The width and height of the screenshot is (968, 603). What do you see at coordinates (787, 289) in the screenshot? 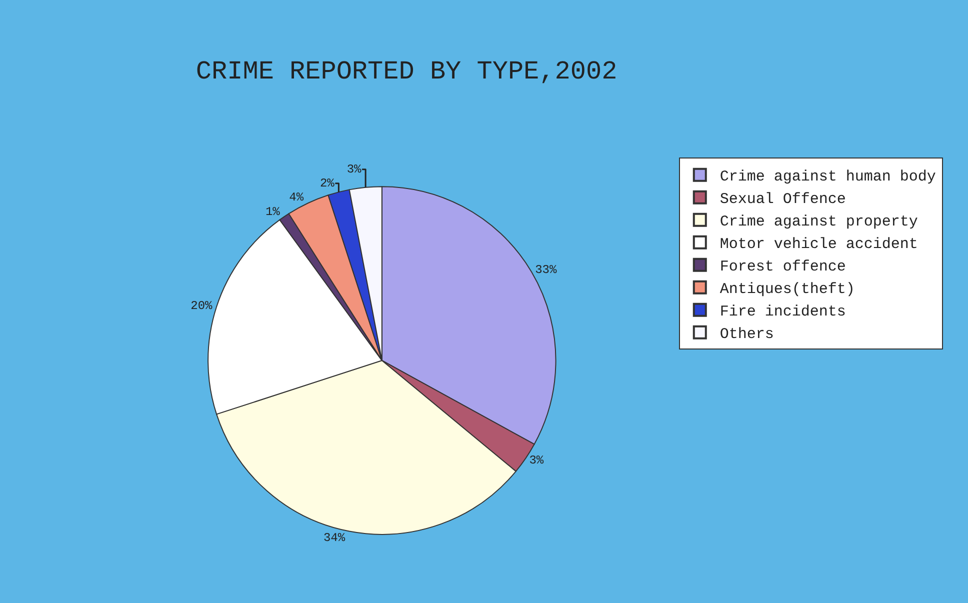
I see `legend-label: Antiques(theft)` at bounding box center [787, 289].